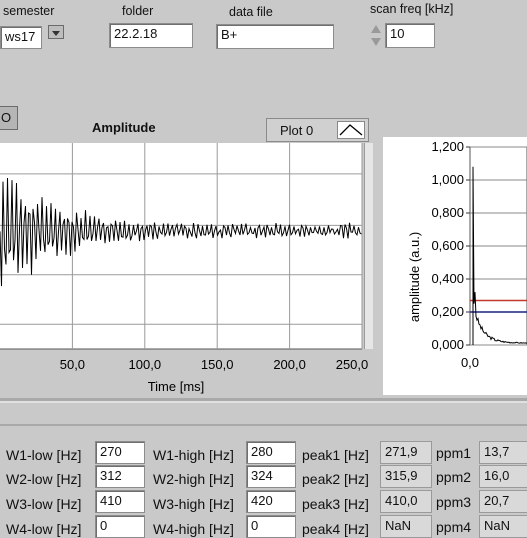 This screenshot has height=538, width=527. What do you see at coordinates (499, 255) in the screenshot?
I see `spectrum-series-line` at bounding box center [499, 255].